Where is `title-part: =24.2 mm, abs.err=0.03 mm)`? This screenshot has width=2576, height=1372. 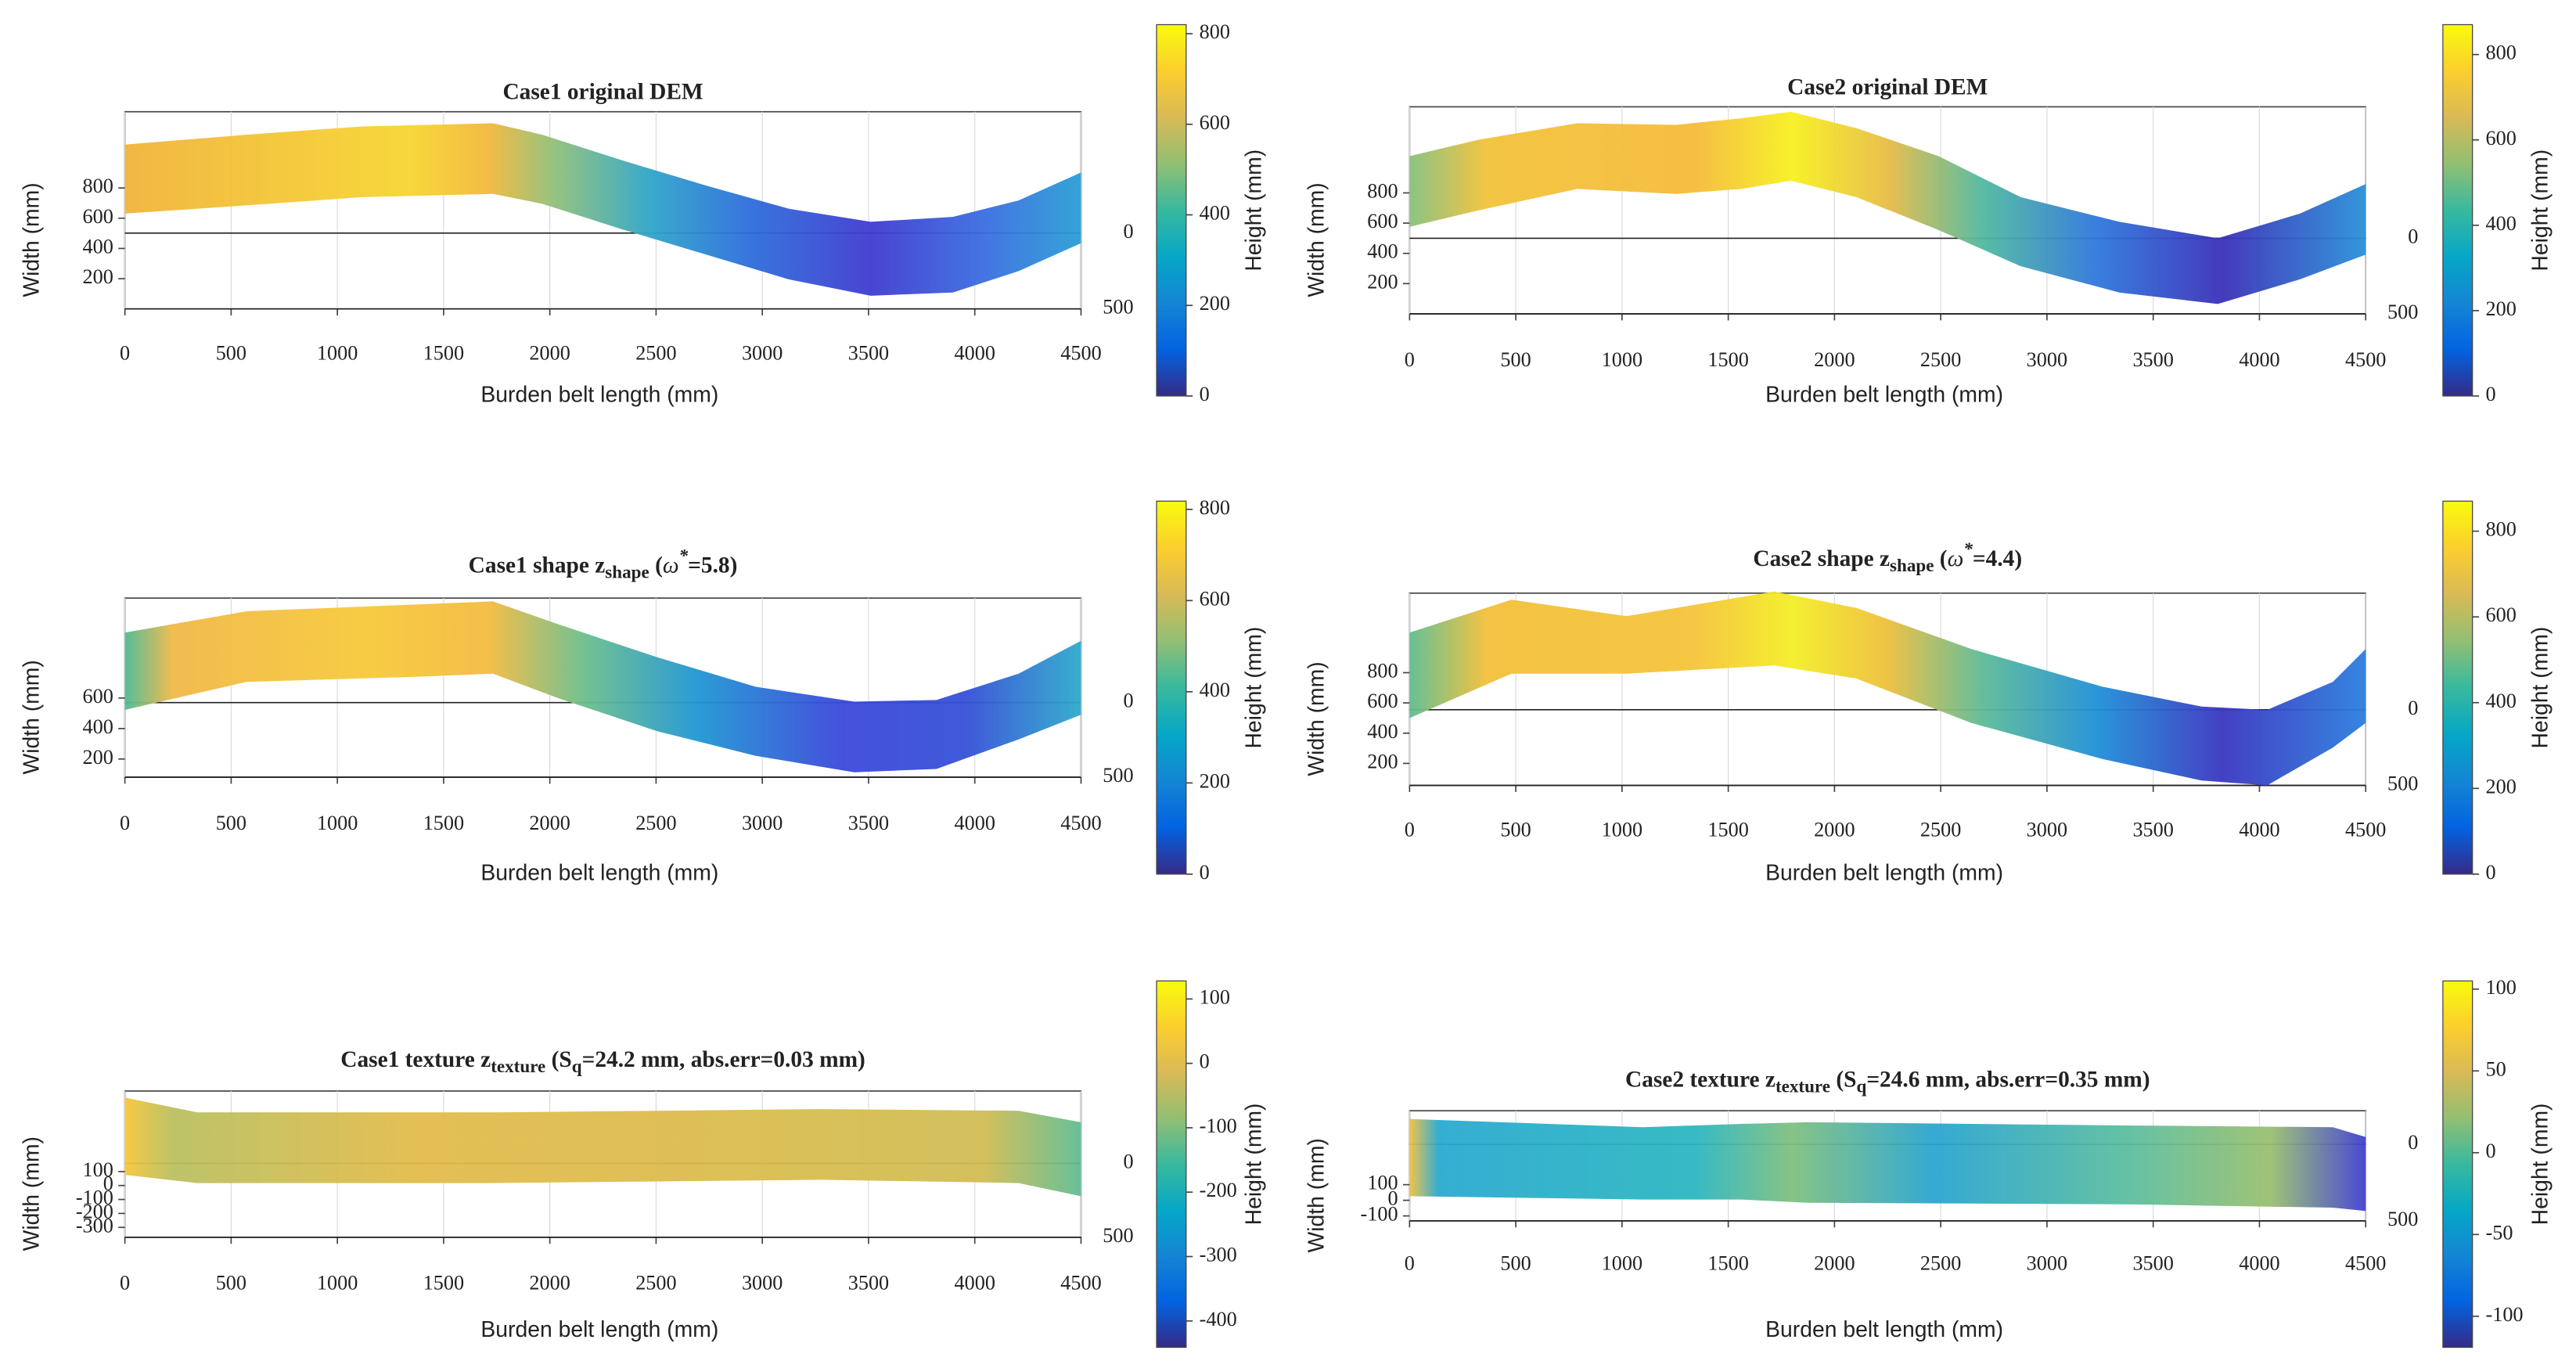
title-part: =24.2 mm, abs.err=0.03 mm) is located at coordinates (723, 1059).